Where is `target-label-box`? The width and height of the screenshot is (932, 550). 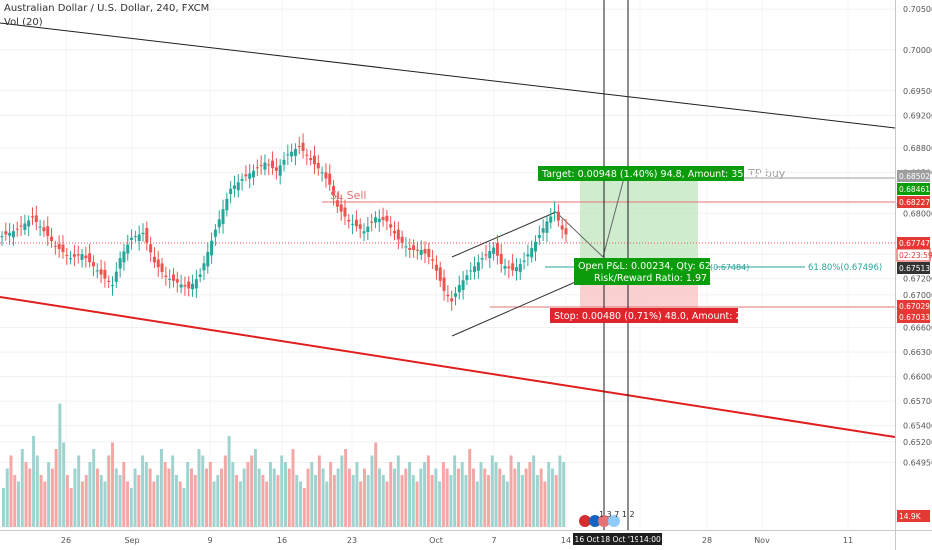 target-label-box is located at coordinates (641, 173).